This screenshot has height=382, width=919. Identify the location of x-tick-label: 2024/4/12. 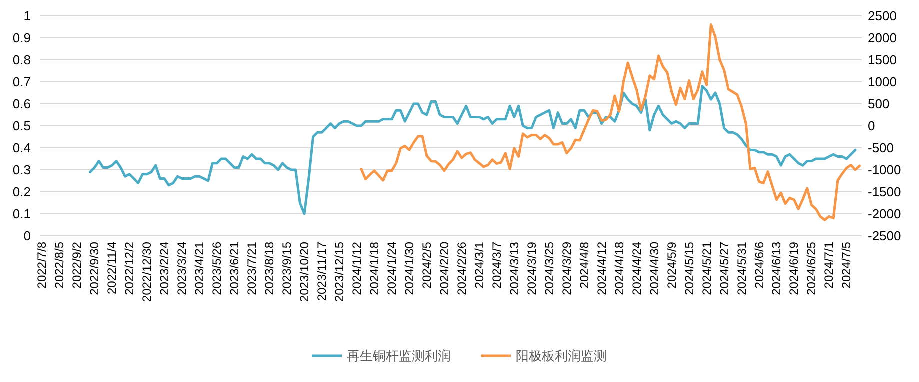
(601, 269).